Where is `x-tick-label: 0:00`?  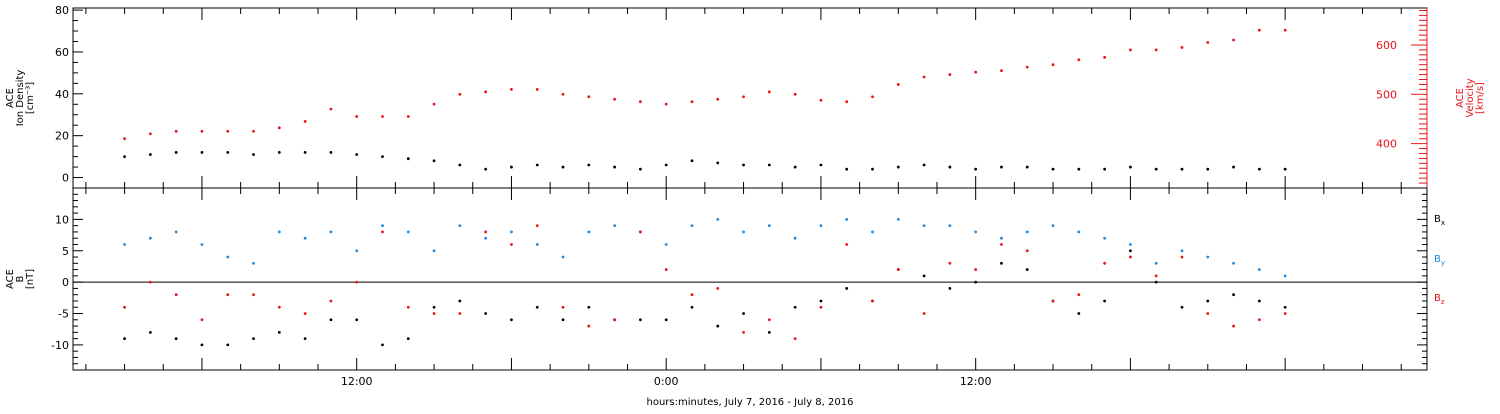
x-tick-label: 0:00 is located at coordinates (666, 381).